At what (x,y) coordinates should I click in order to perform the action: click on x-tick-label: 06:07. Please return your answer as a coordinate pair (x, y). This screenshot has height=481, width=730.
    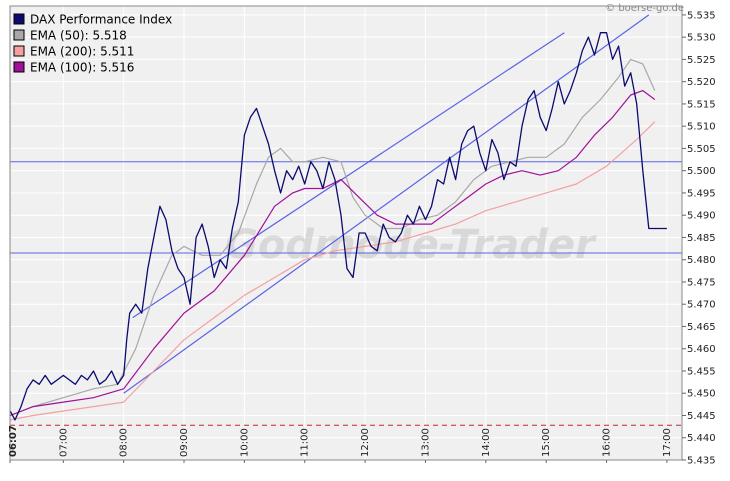
    Looking at the image, I should click on (13, 441).